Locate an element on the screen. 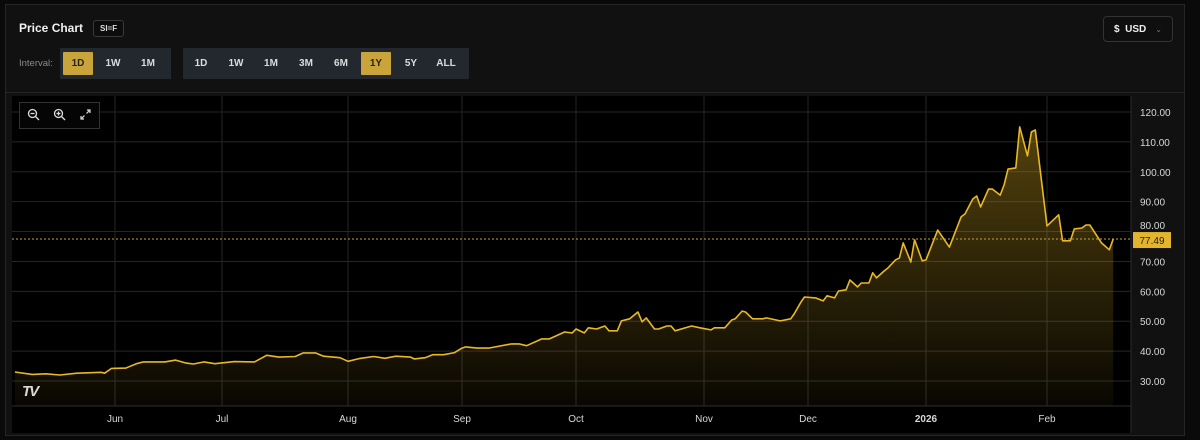 This screenshot has height=440, width=1200. y-tick-label: 70.00 is located at coordinates (1152, 262).